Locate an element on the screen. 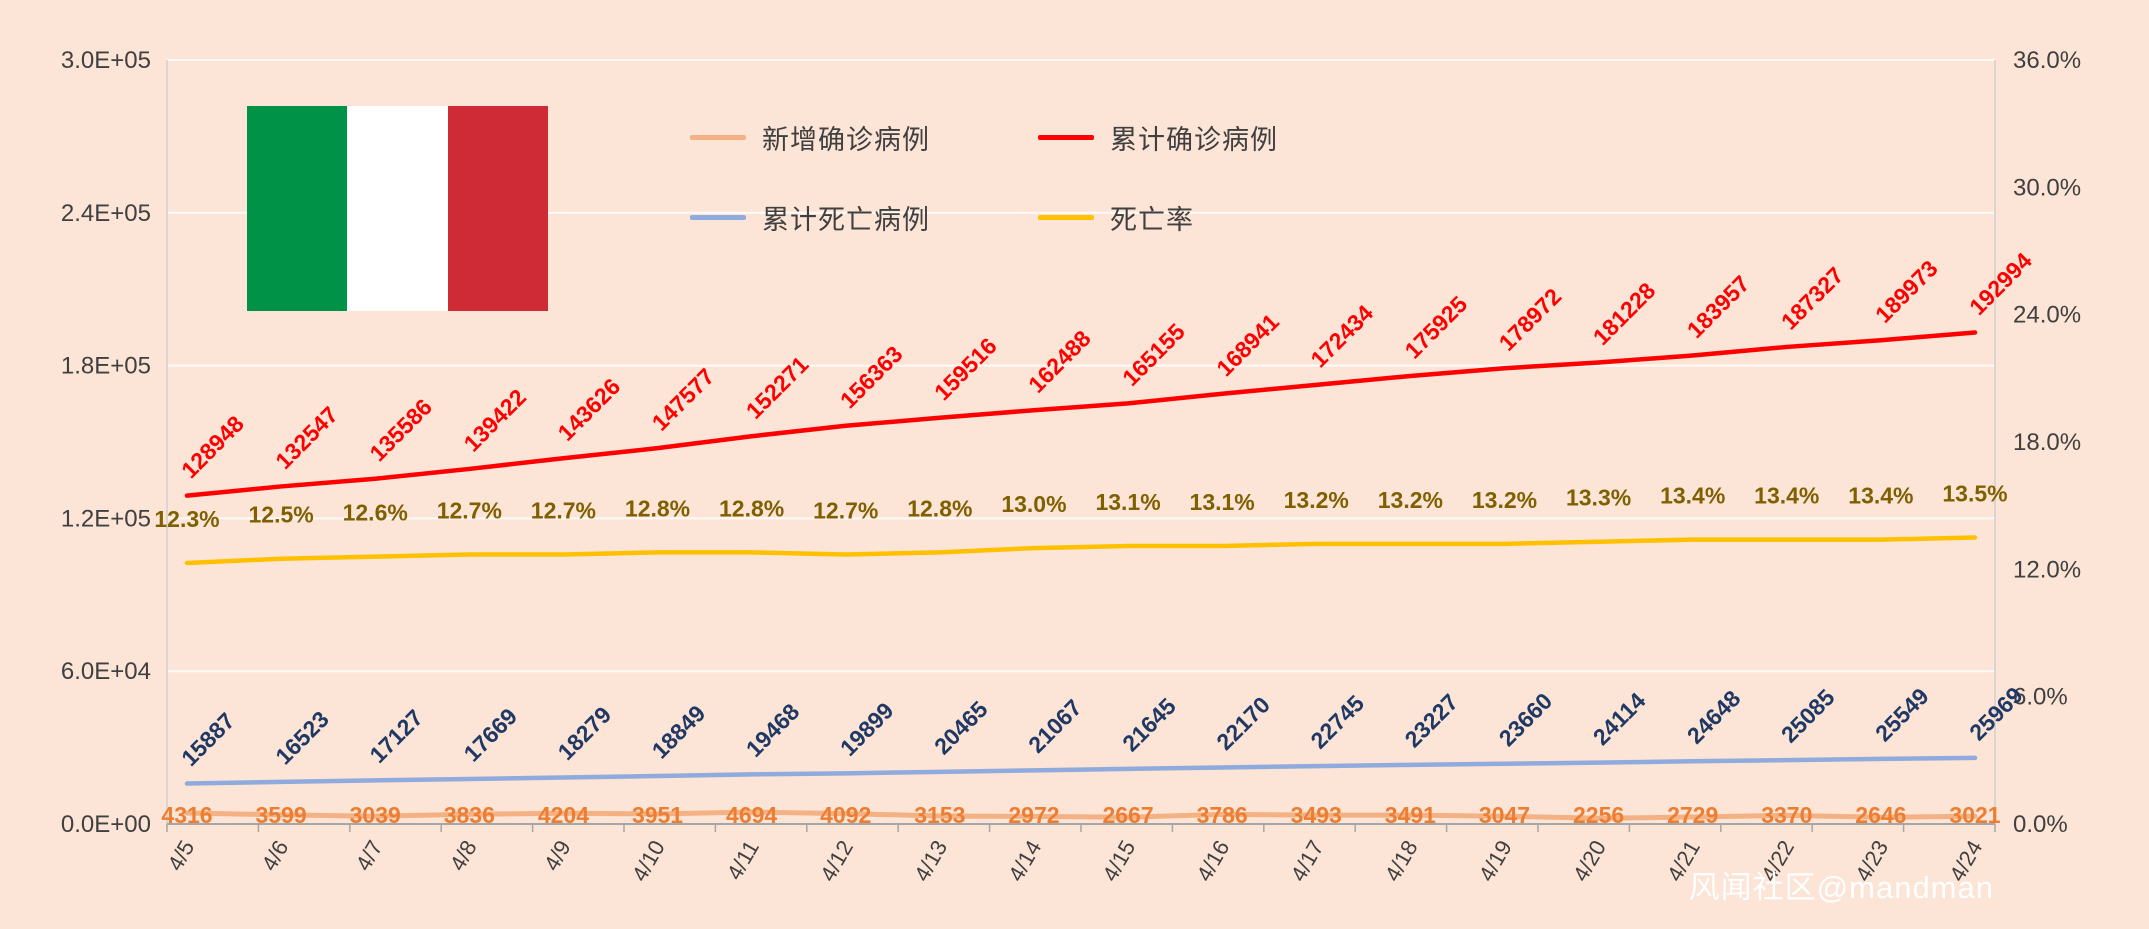 The image size is (2149, 929). left-axis-tick-label: 3.0E+05 is located at coordinates (106, 60).